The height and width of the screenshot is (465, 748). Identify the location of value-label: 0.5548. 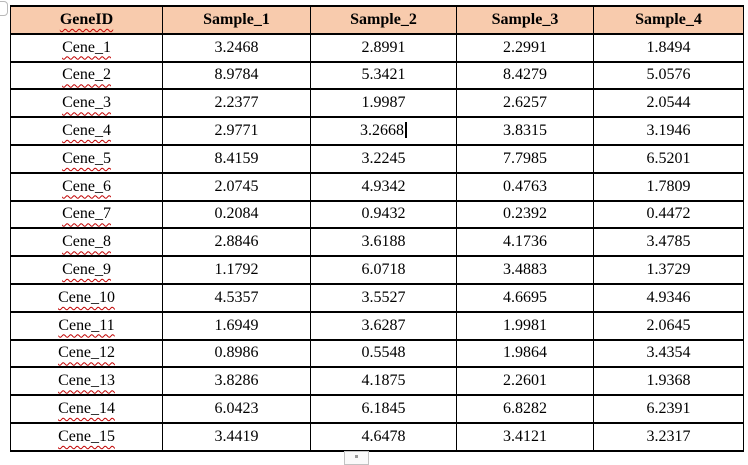
(383, 353).